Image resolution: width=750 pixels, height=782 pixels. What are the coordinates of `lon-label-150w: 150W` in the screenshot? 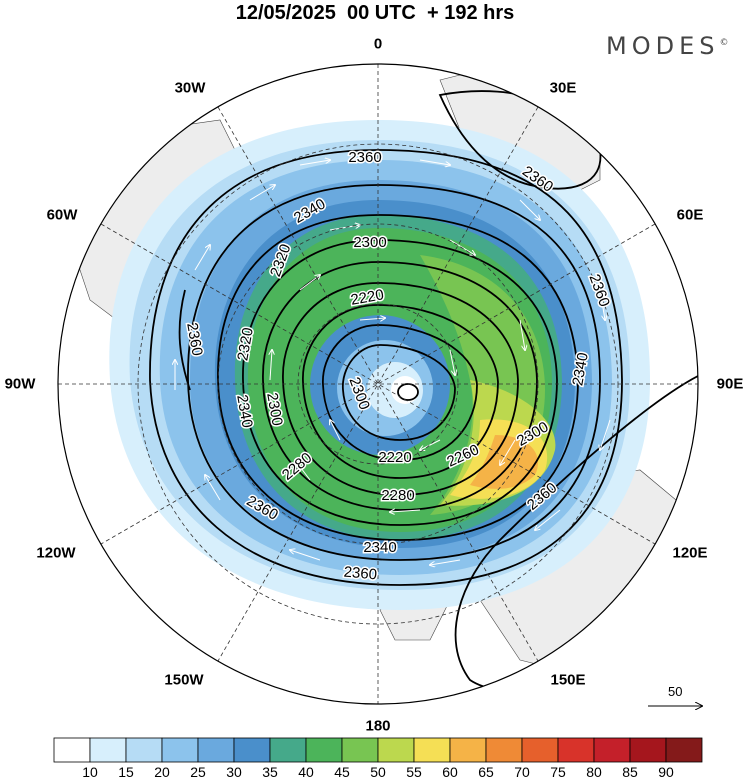 It's located at (184, 680).